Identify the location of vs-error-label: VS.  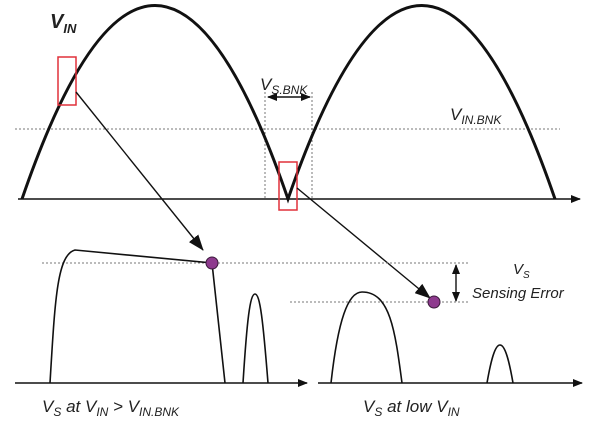
(521, 271).